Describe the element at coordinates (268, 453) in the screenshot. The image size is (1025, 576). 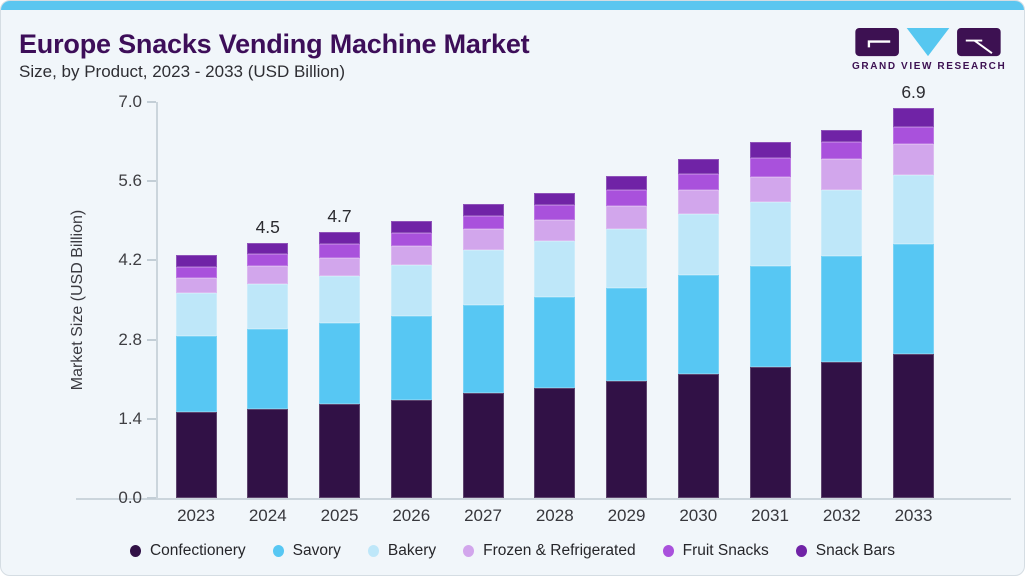
I see `segment-confectionery-2024` at that location.